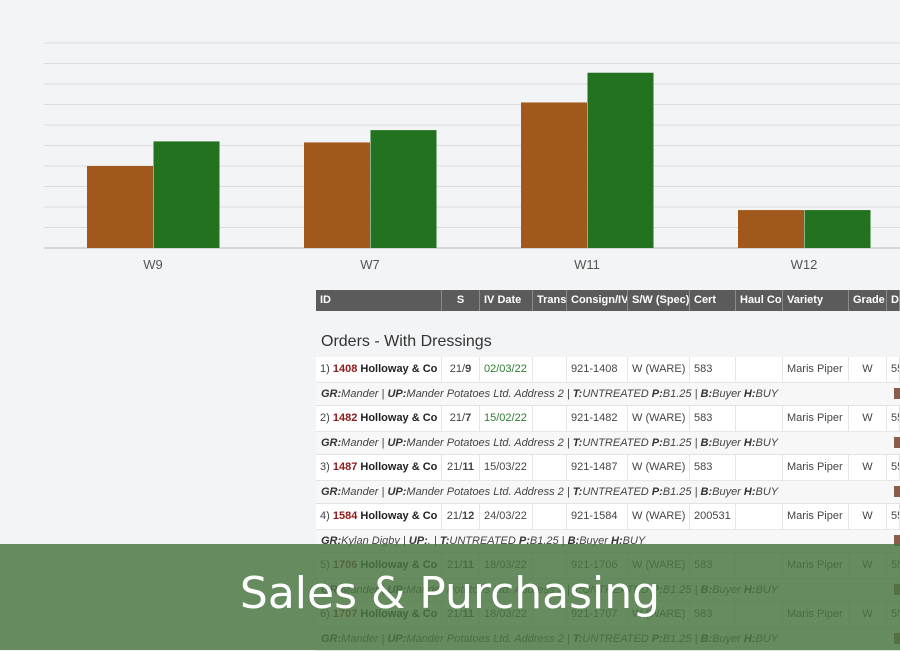  I want to click on x-tick-label: W9, so click(153, 264).